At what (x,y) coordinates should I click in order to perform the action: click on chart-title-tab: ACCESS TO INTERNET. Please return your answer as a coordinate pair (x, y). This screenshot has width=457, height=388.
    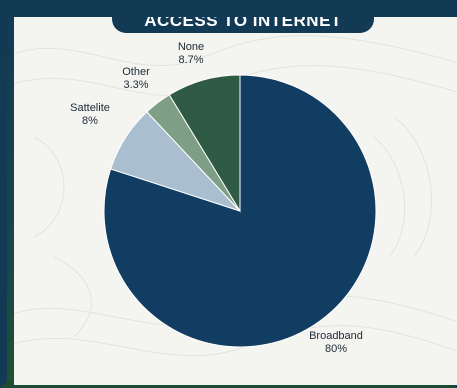
    Looking at the image, I should click on (243, 25).